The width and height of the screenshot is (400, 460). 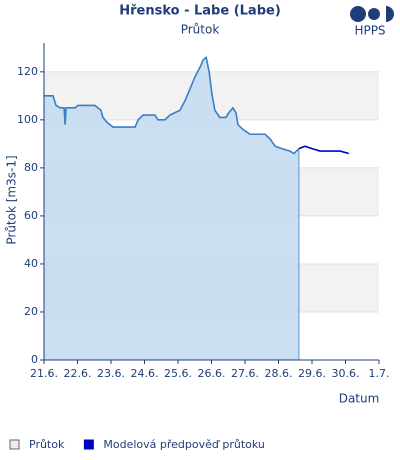 I want to click on y-tick-label: 100, so click(x=27, y=119).